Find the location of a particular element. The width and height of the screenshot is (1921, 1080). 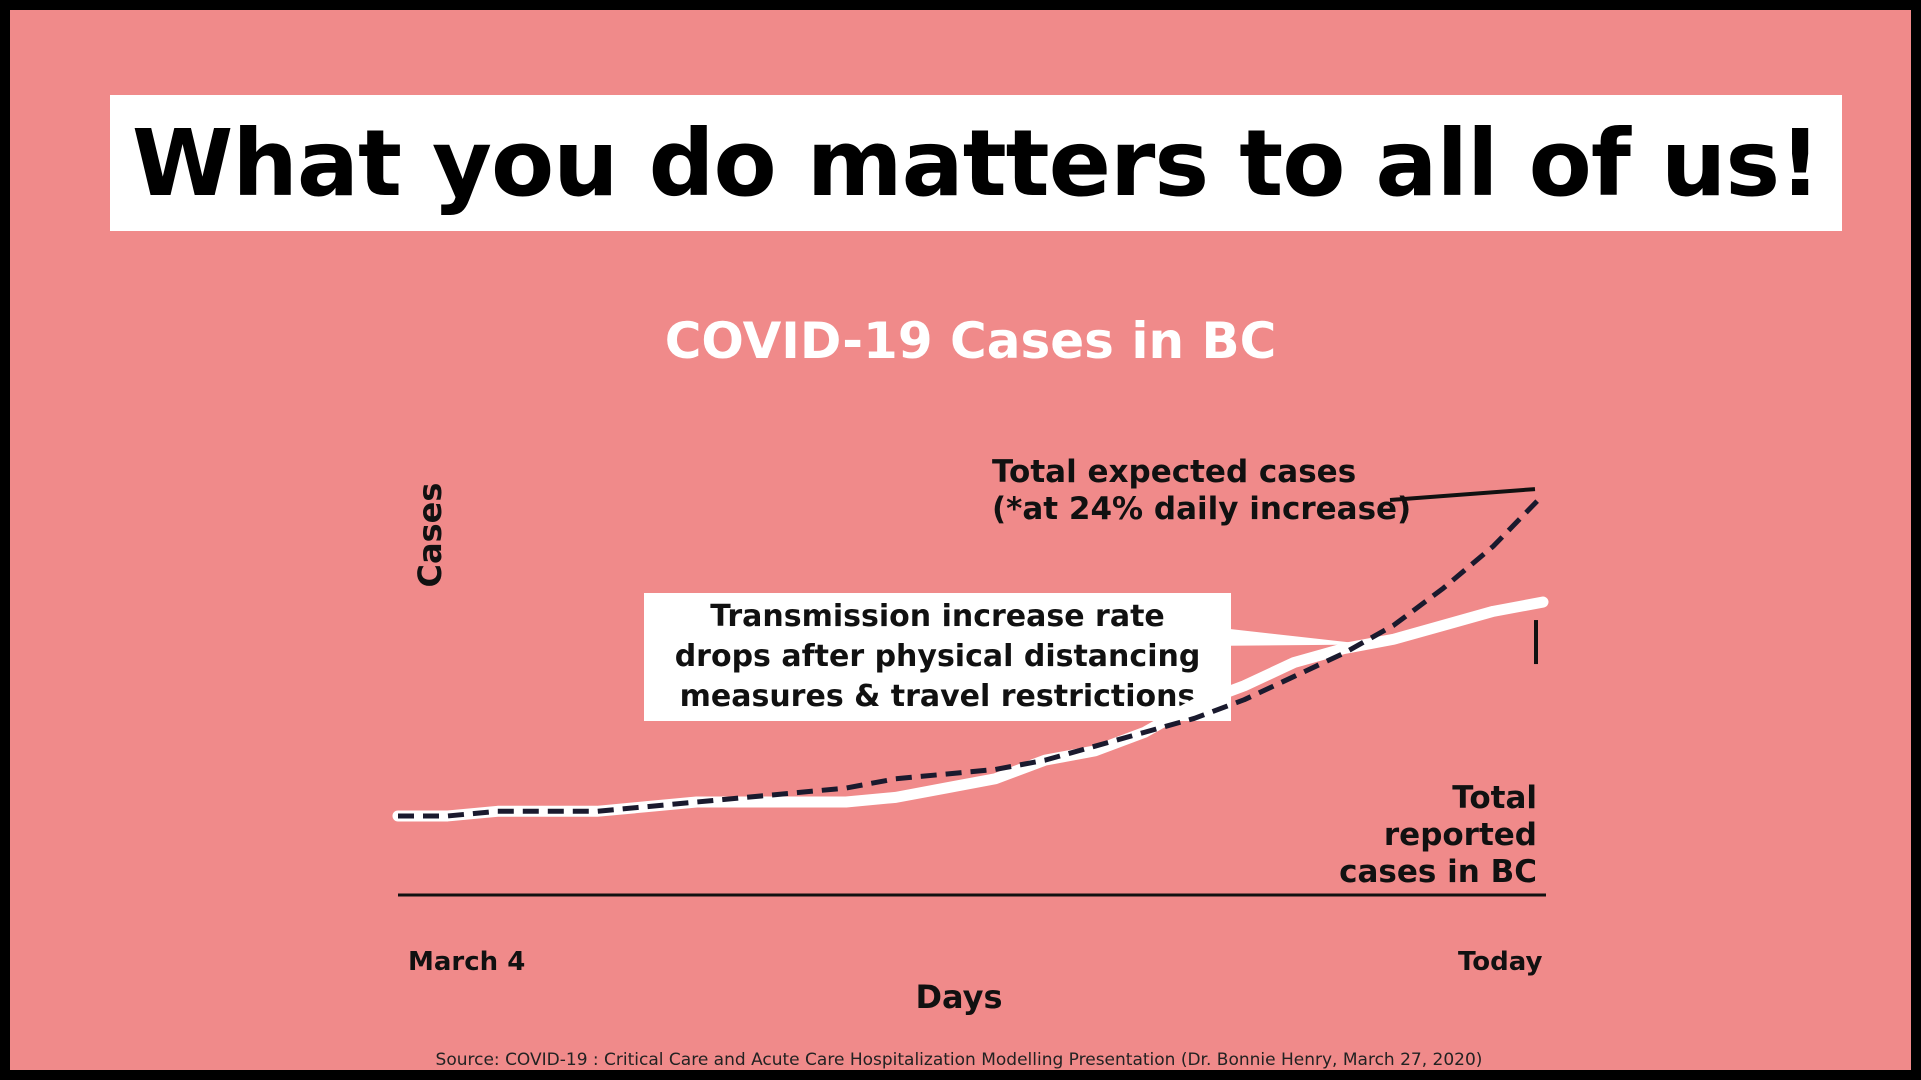

x-tick-label-start: March 4 is located at coordinates (467, 962).